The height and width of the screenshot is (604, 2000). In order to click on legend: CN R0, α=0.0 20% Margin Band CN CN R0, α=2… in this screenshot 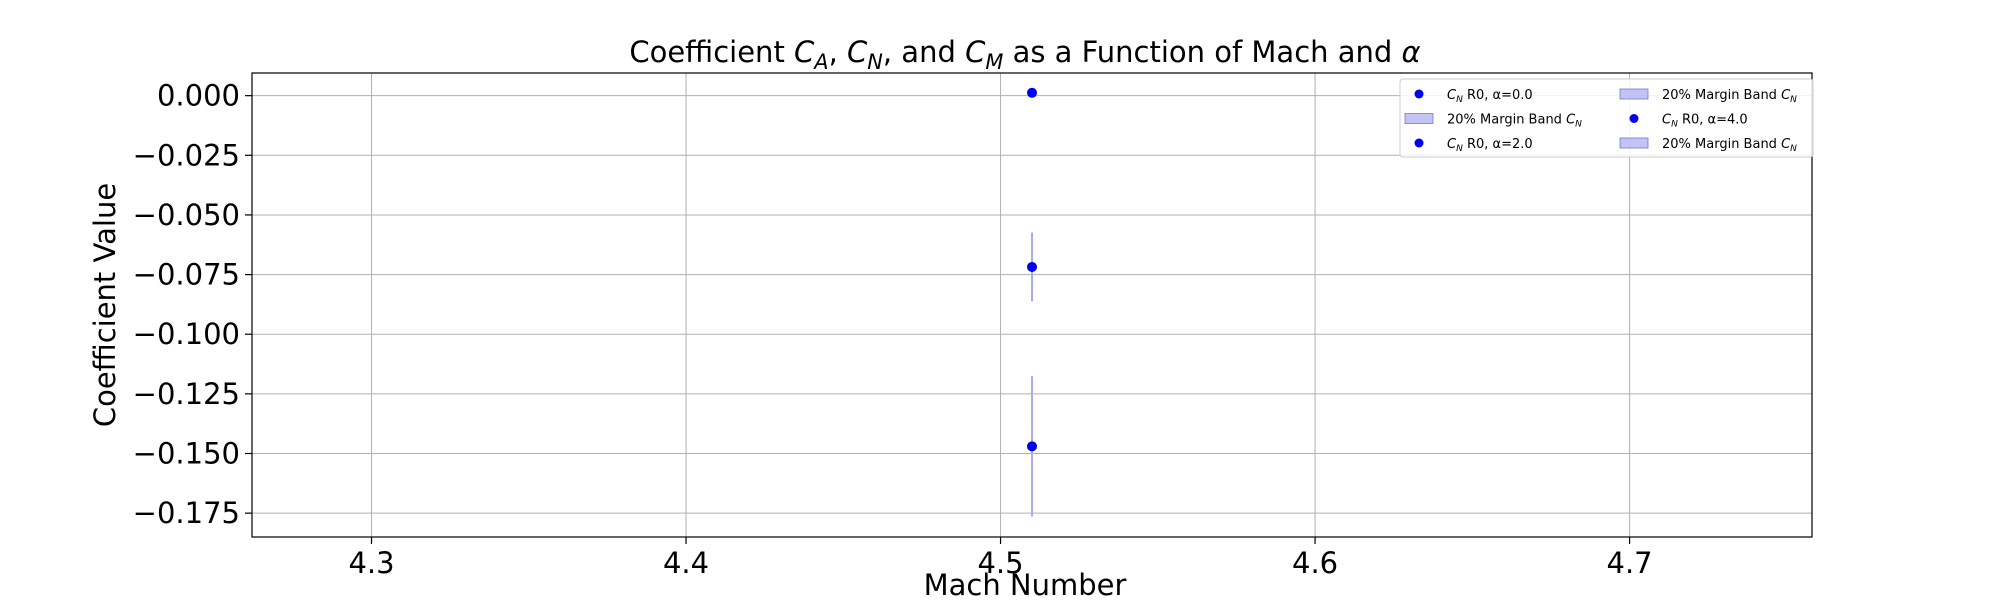, I will do `click(1606, 118)`.